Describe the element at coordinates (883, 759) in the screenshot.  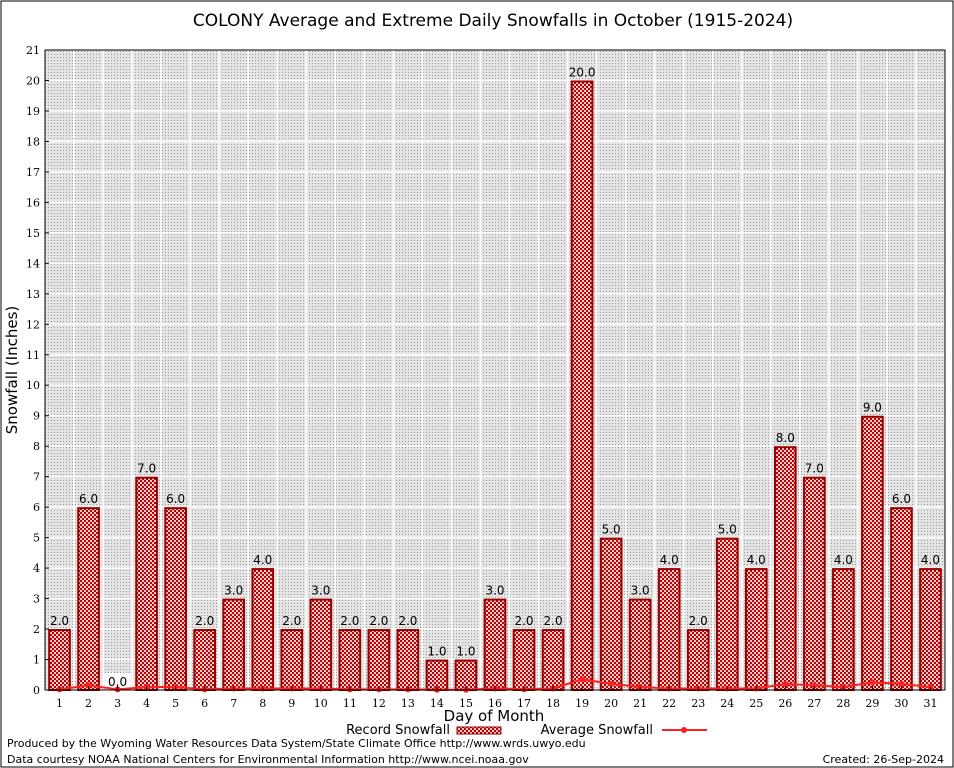
I see `footer-created: Created: 26-Sep-2024` at that location.